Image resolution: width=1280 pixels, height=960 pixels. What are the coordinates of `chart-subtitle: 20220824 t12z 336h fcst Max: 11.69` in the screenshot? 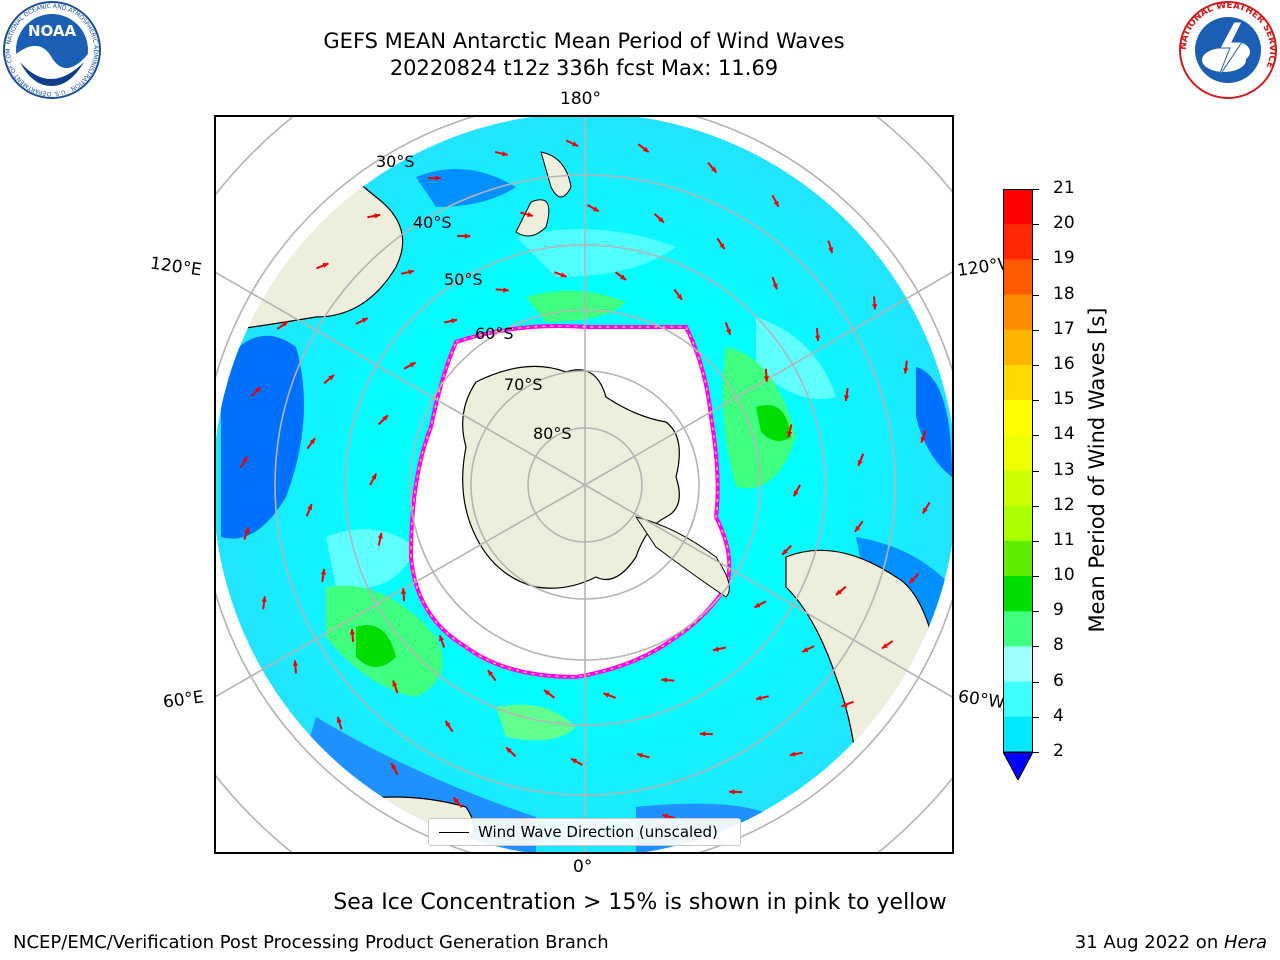 It's located at (584, 68).